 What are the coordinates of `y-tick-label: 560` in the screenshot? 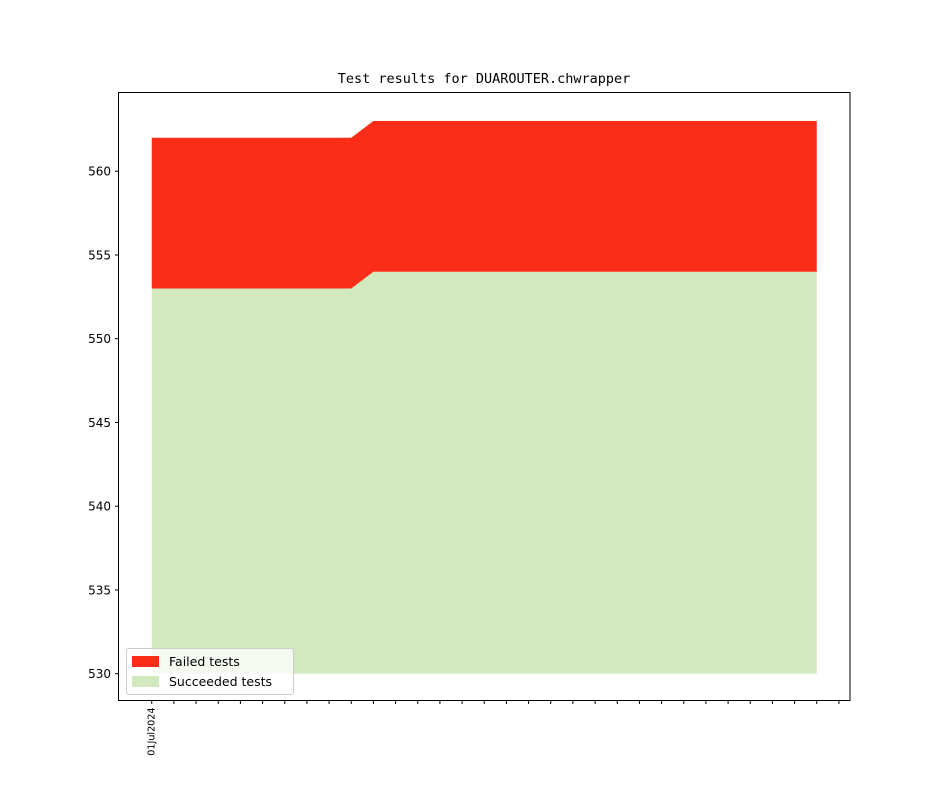 It's located at (99, 172).